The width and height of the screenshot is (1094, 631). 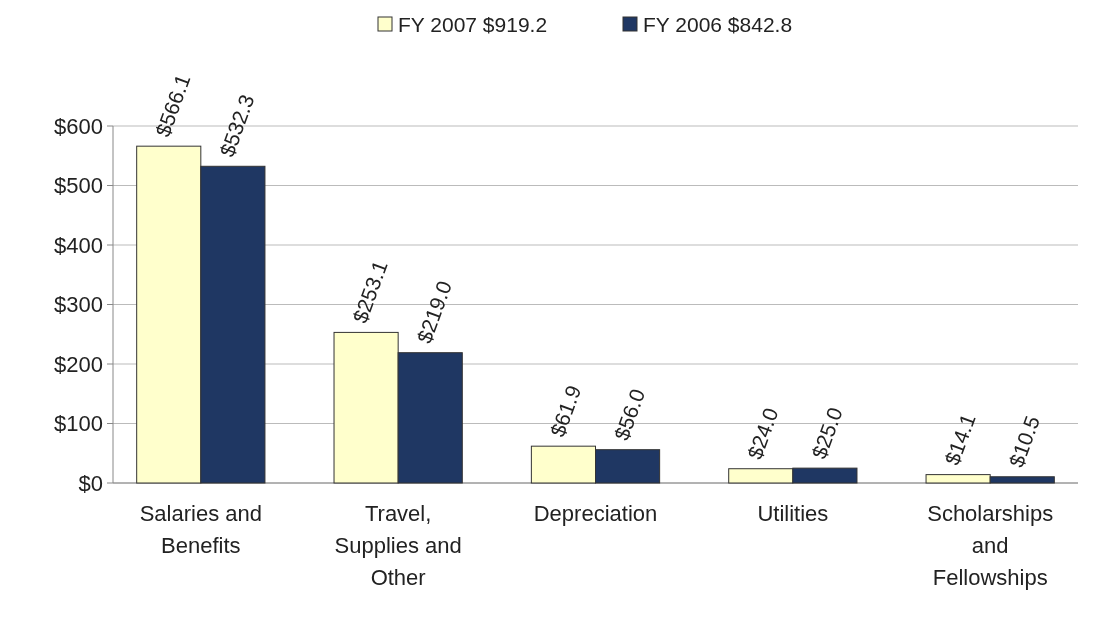 I want to click on x-tick-label: Utilities, so click(x=793, y=513).